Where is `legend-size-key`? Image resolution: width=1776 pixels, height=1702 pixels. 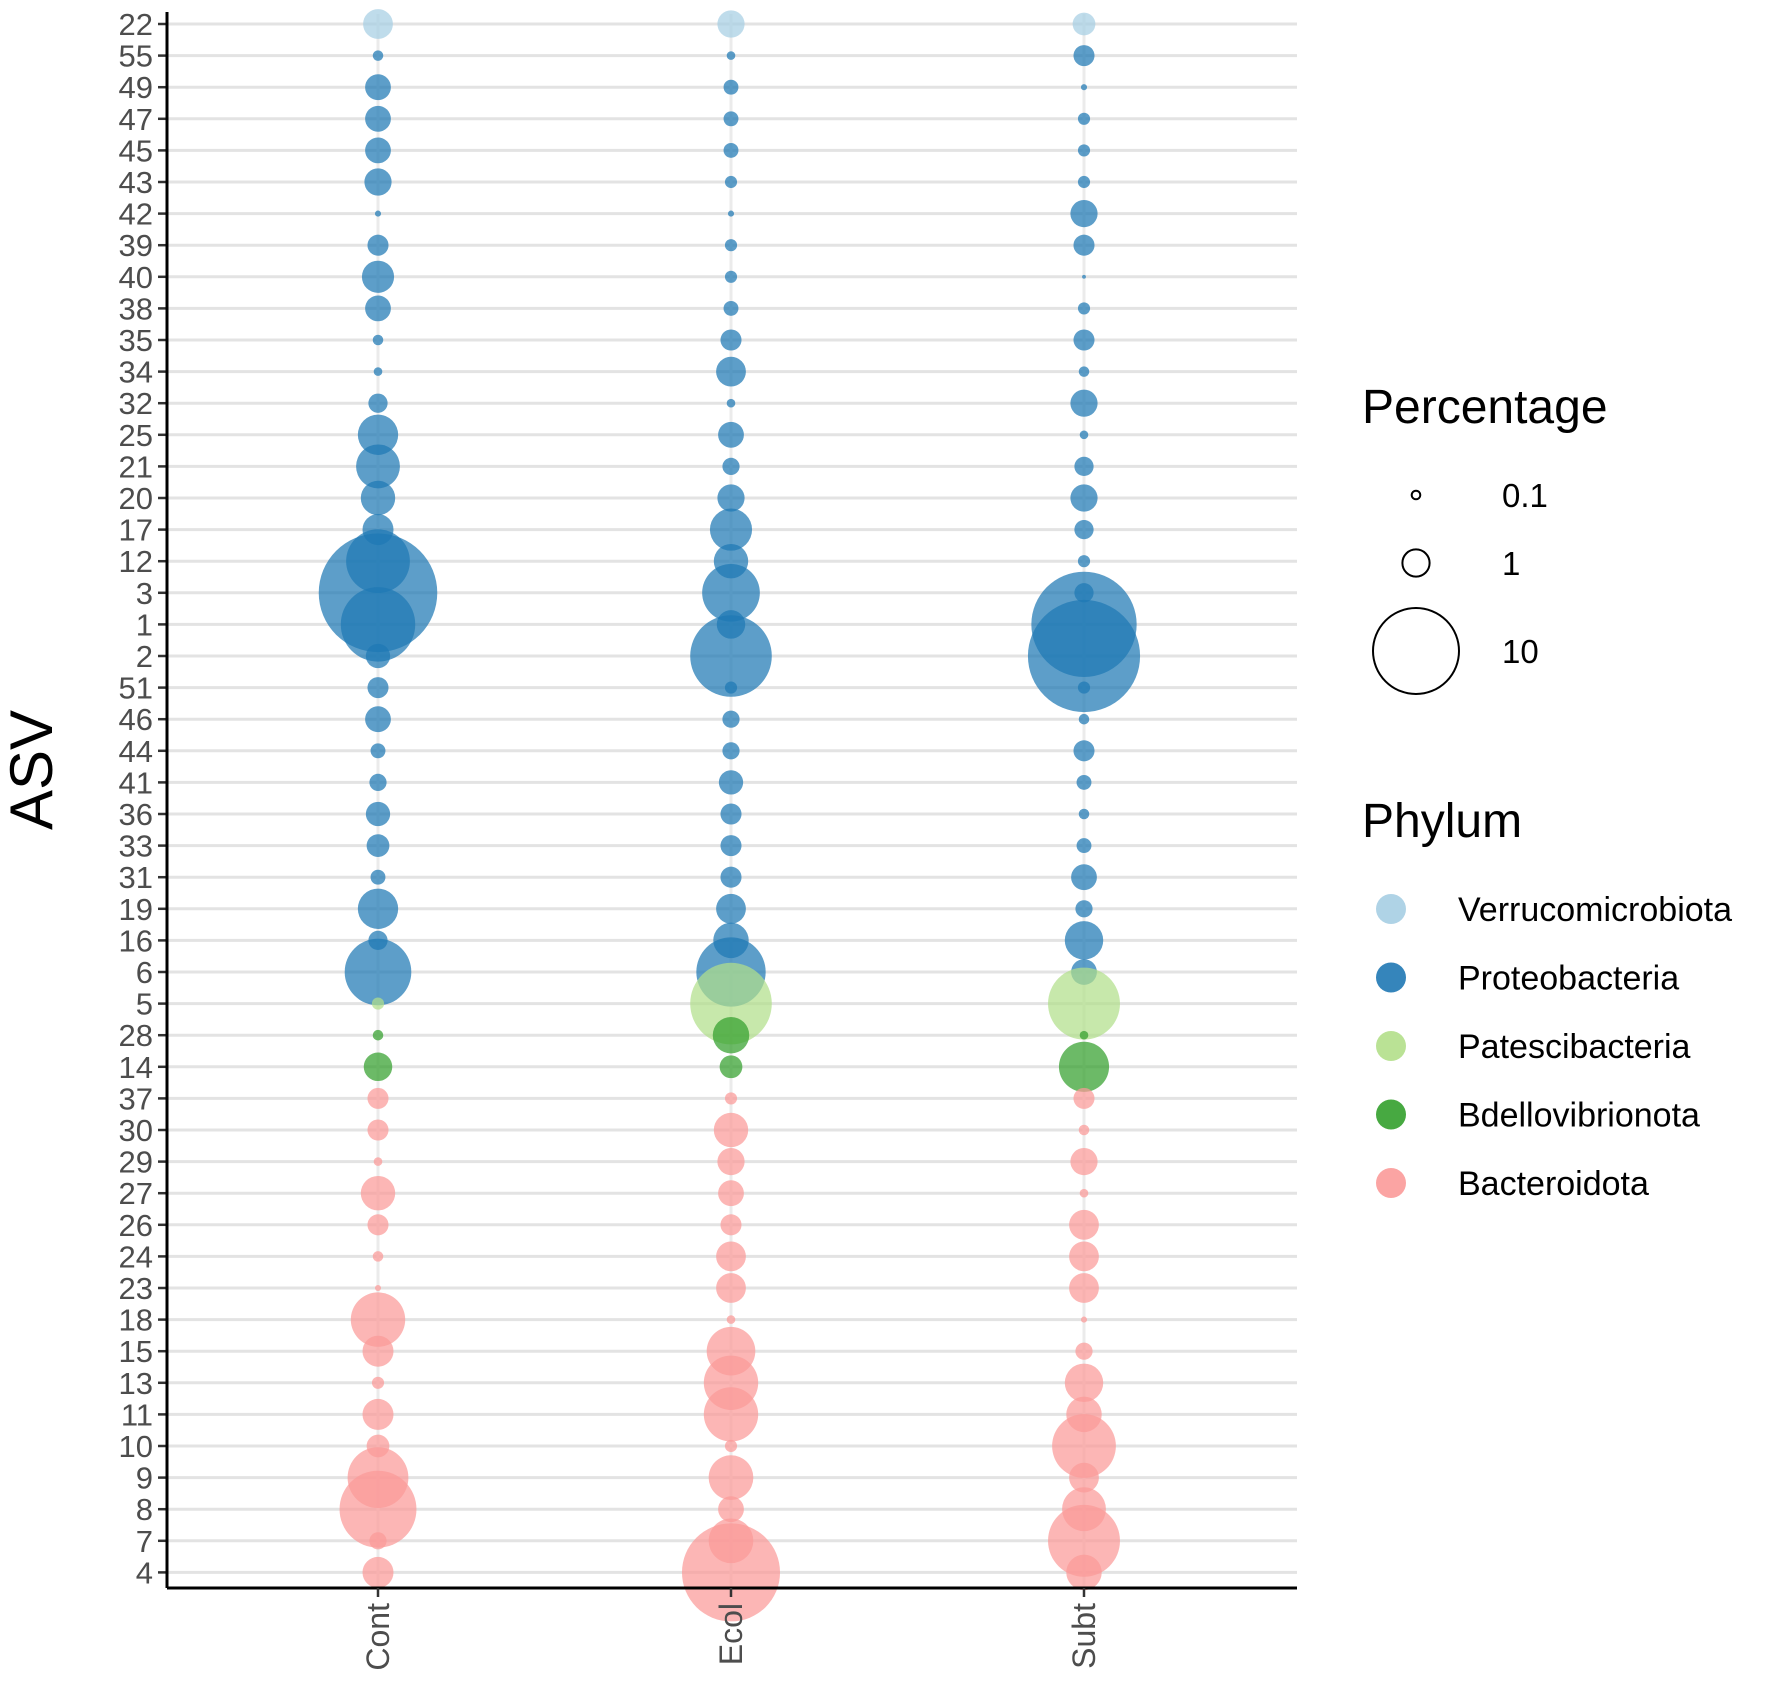
legend-size-key is located at coordinates (1416, 651).